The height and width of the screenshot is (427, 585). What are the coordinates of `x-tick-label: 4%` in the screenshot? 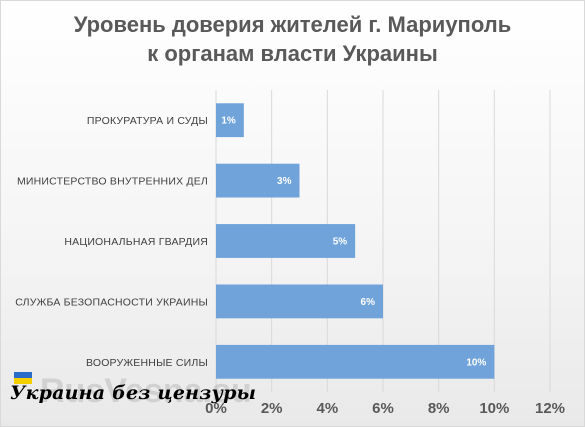 It's located at (327, 408).